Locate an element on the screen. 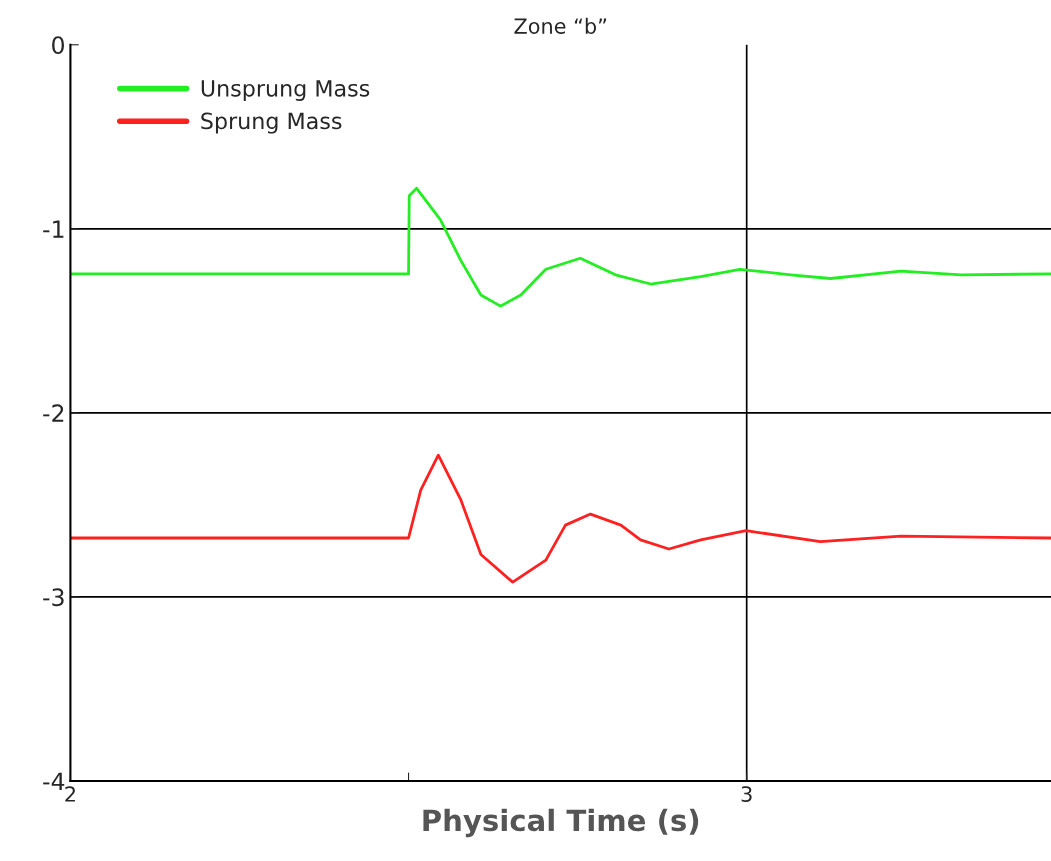  y-tick-label: -2 is located at coordinates (53, 413).